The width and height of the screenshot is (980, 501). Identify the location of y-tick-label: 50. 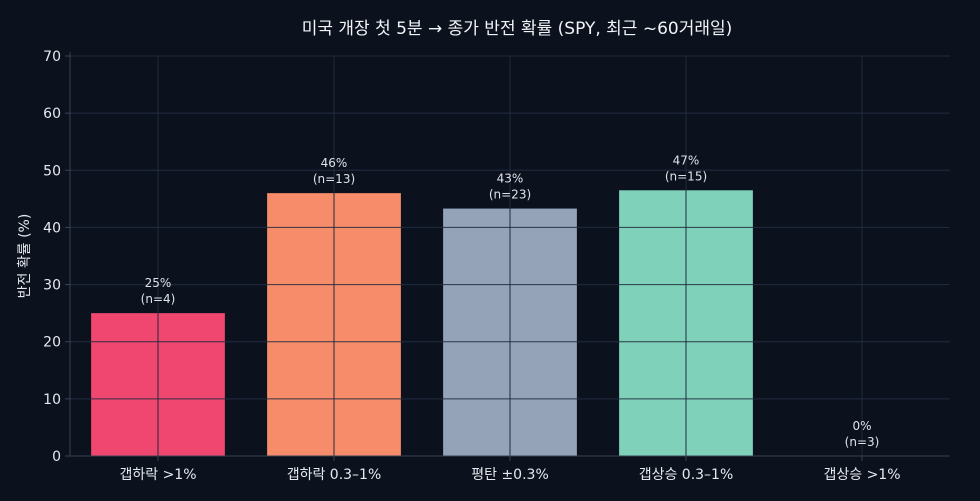
(52, 171).